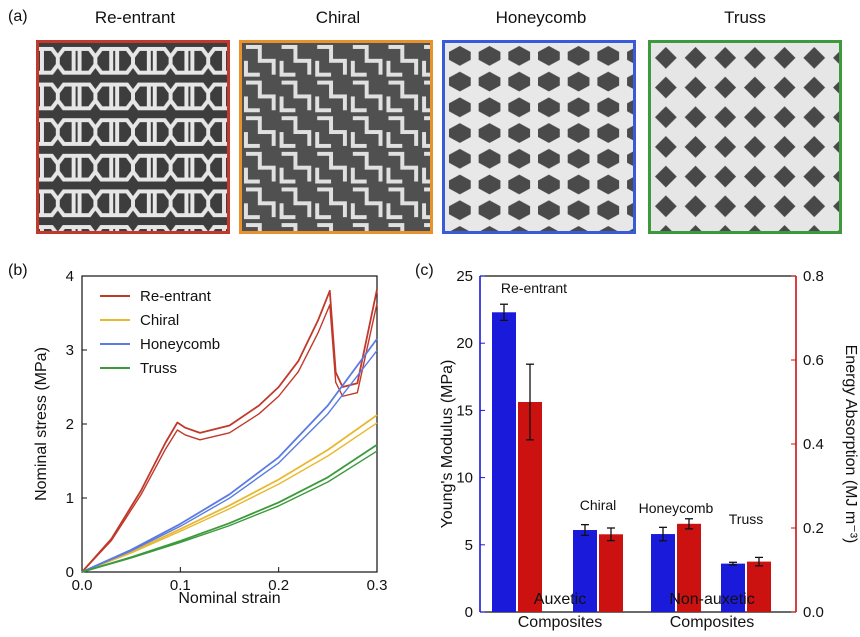 The height and width of the screenshot is (637, 860). I want to click on x-tick-label: 0.3, so click(377, 585).